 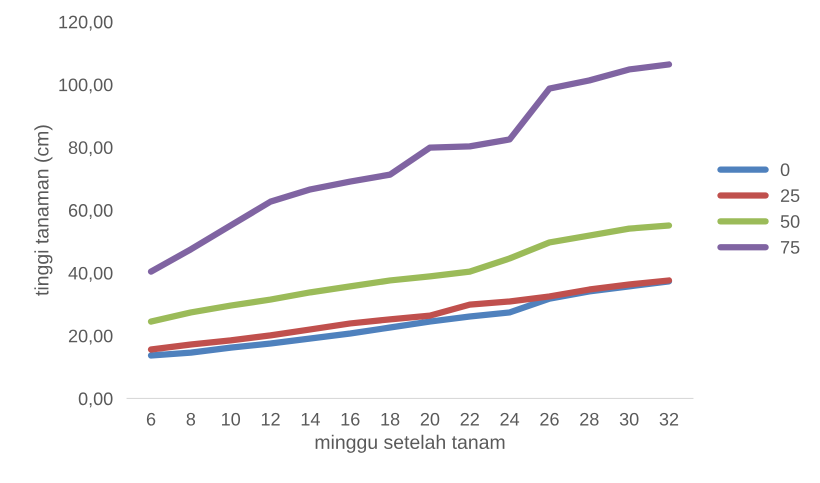 I want to click on x-tick-label: 10, so click(x=231, y=419).